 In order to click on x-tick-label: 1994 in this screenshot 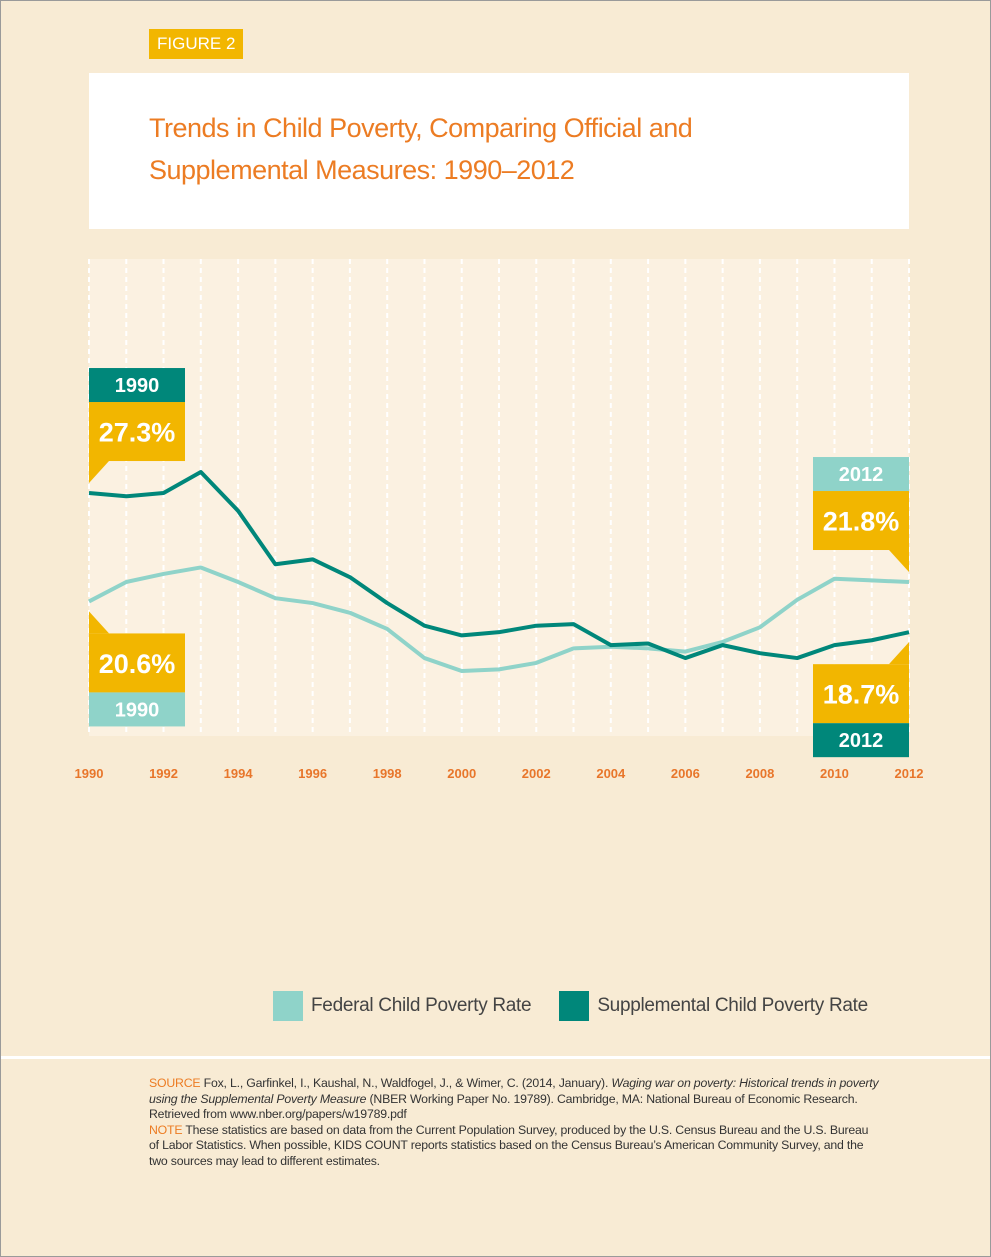, I will do `click(239, 773)`.